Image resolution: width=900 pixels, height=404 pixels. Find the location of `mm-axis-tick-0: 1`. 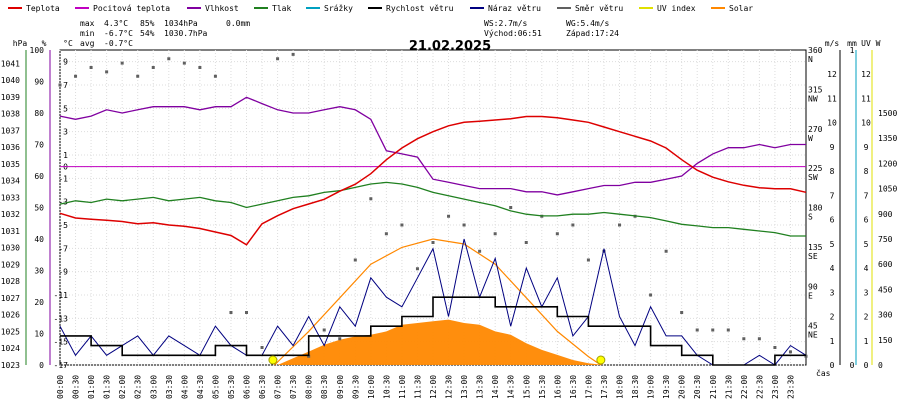

mm-axis-tick-0: 1 is located at coordinates (852, 50).